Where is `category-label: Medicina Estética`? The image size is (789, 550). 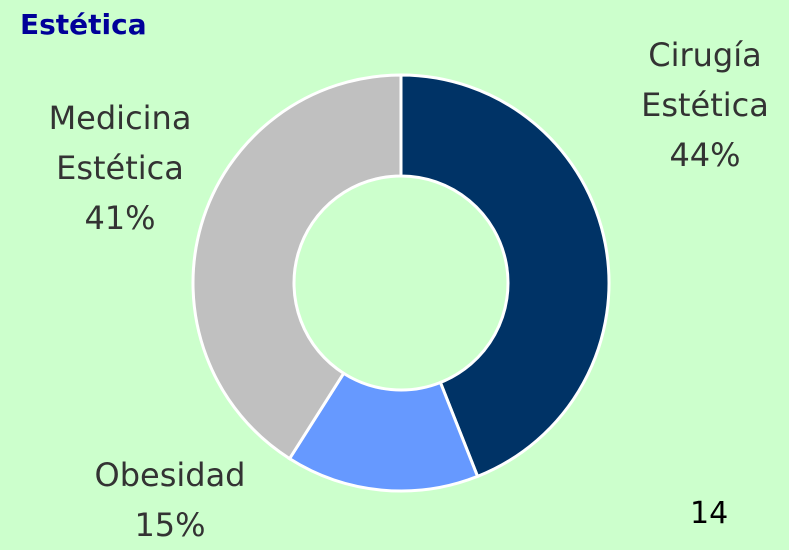 category-label: Medicina Estética is located at coordinates (120, 143).